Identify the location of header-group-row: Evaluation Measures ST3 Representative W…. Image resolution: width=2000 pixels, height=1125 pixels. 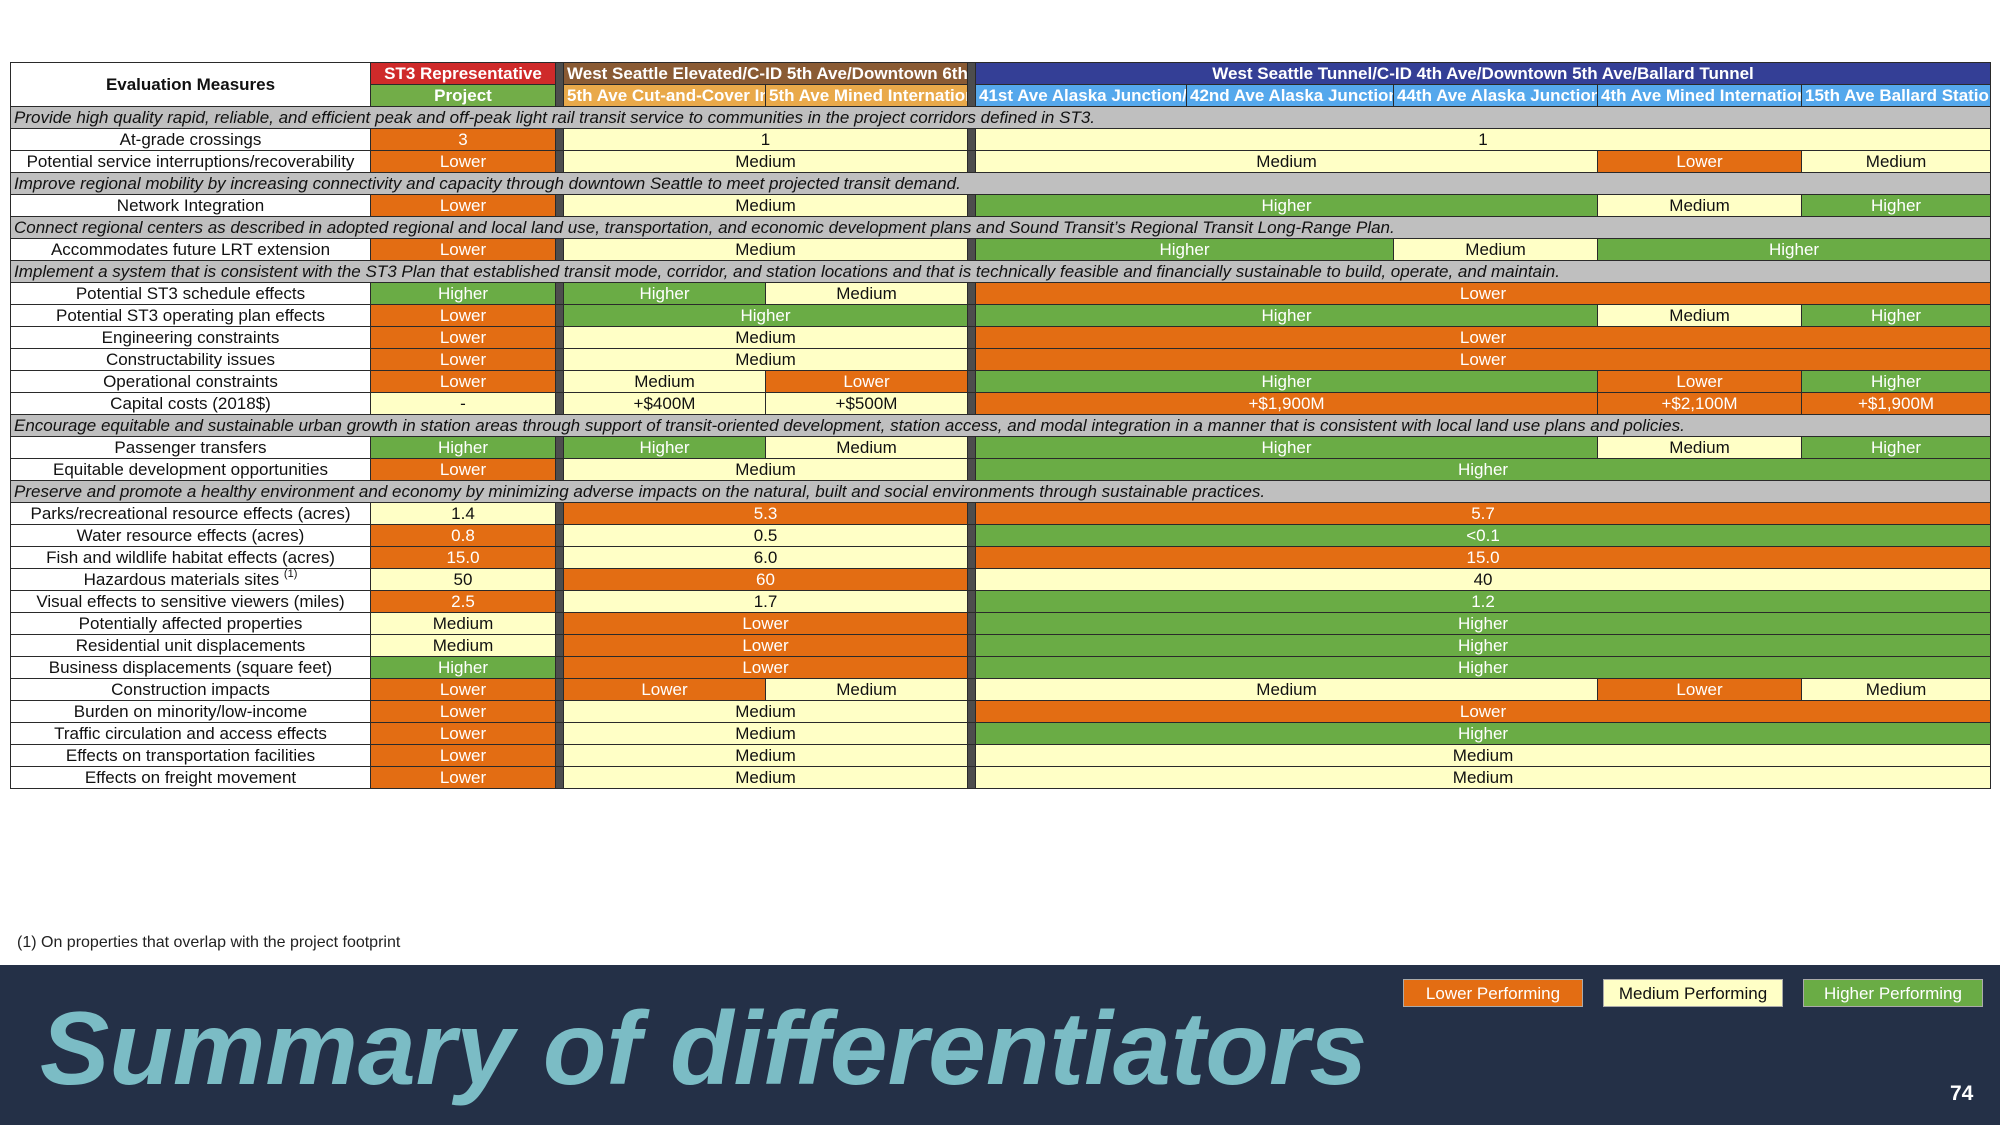
(1001, 84).